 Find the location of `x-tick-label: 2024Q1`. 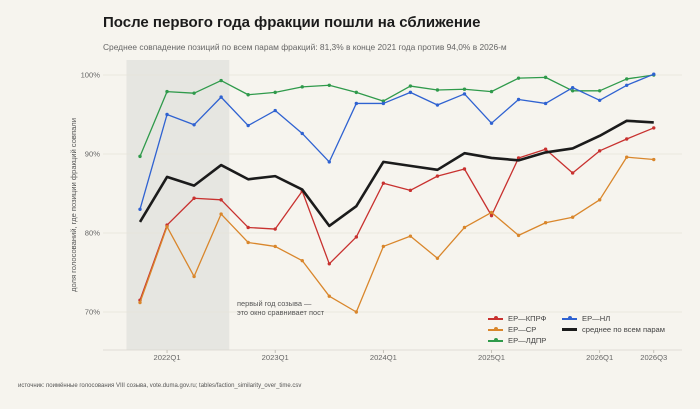

x-tick-label: 2024Q1 is located at coordinates (383, 357).